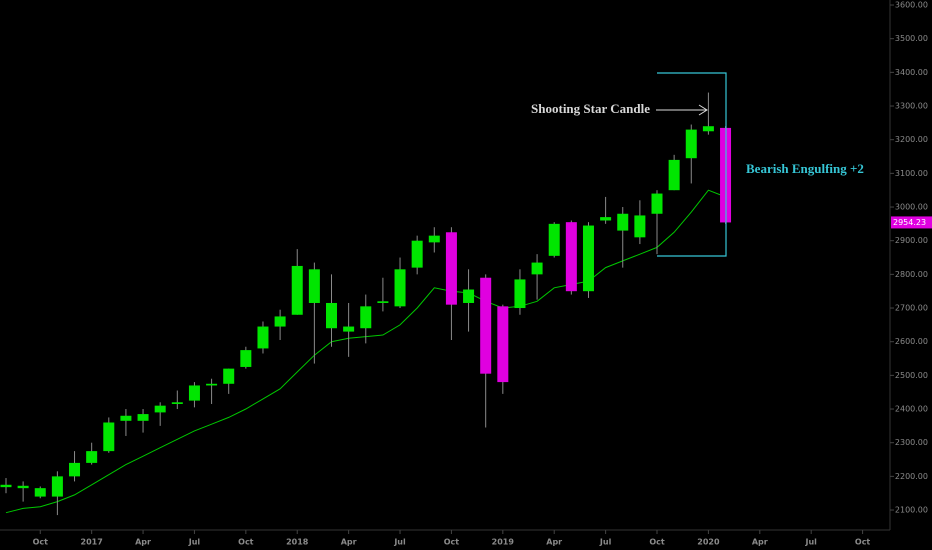 The height and width of the screenshot is (550, 932). What do you see at coordinates (911, 173) in the screenshot?
I see `y-tick-label: 3100.00` at bounding box center [911, 173].